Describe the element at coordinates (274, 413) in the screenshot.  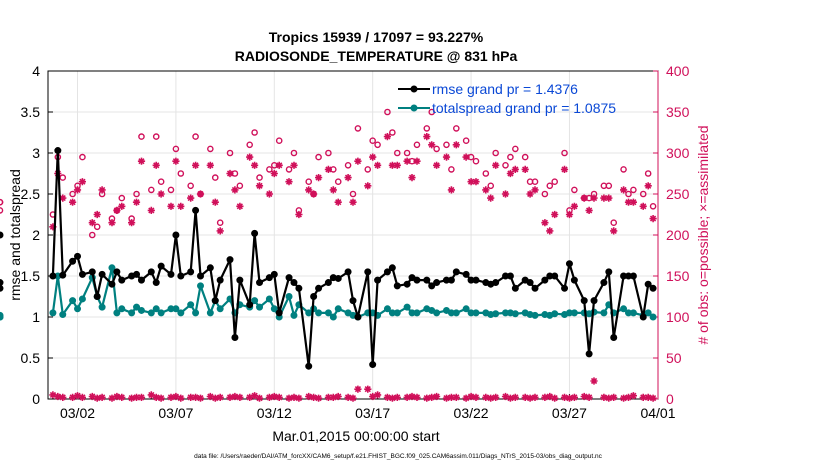
I see `x-tick-label: 03/12` at that location.